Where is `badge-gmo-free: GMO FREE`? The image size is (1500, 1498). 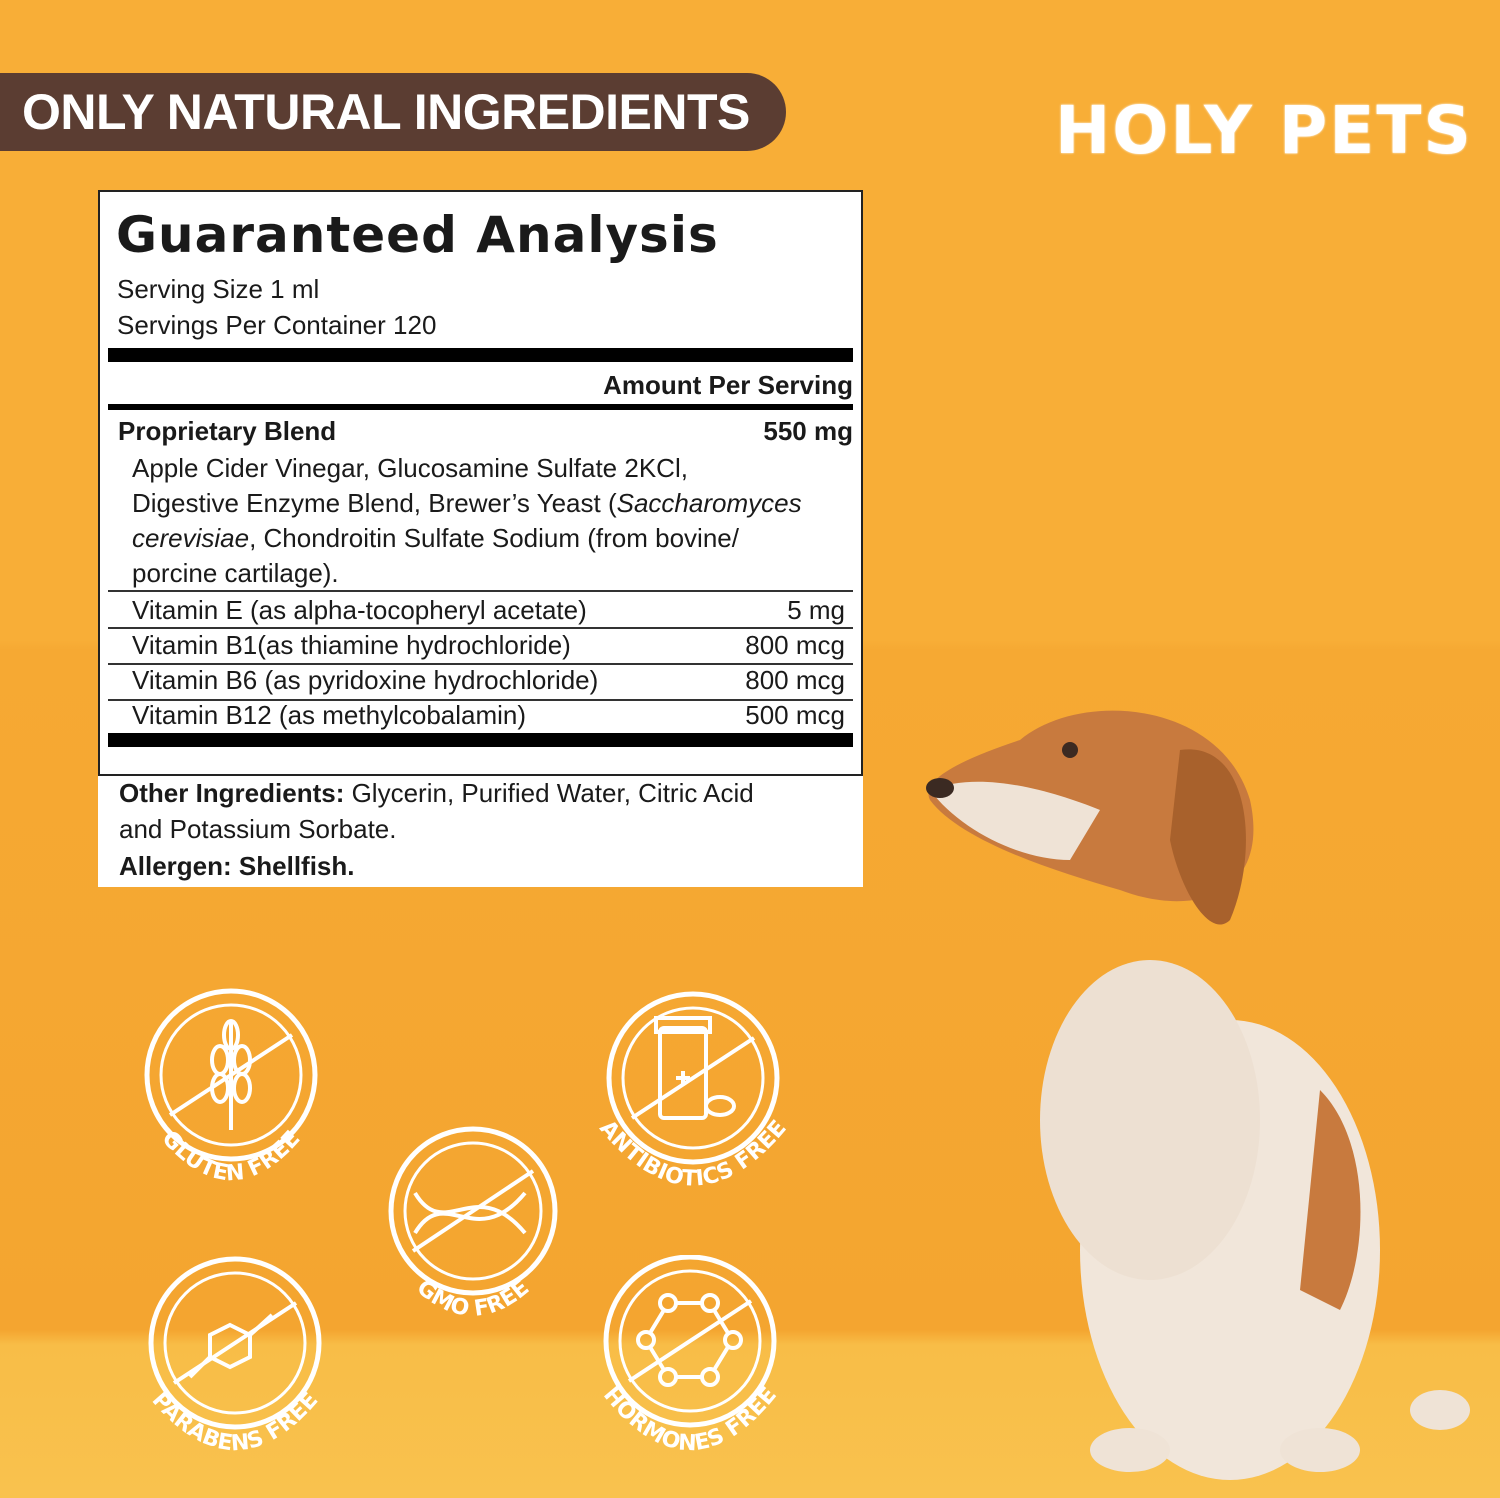 badge-gmo-free: GMO FREE is located at coordinates (473, 1224).